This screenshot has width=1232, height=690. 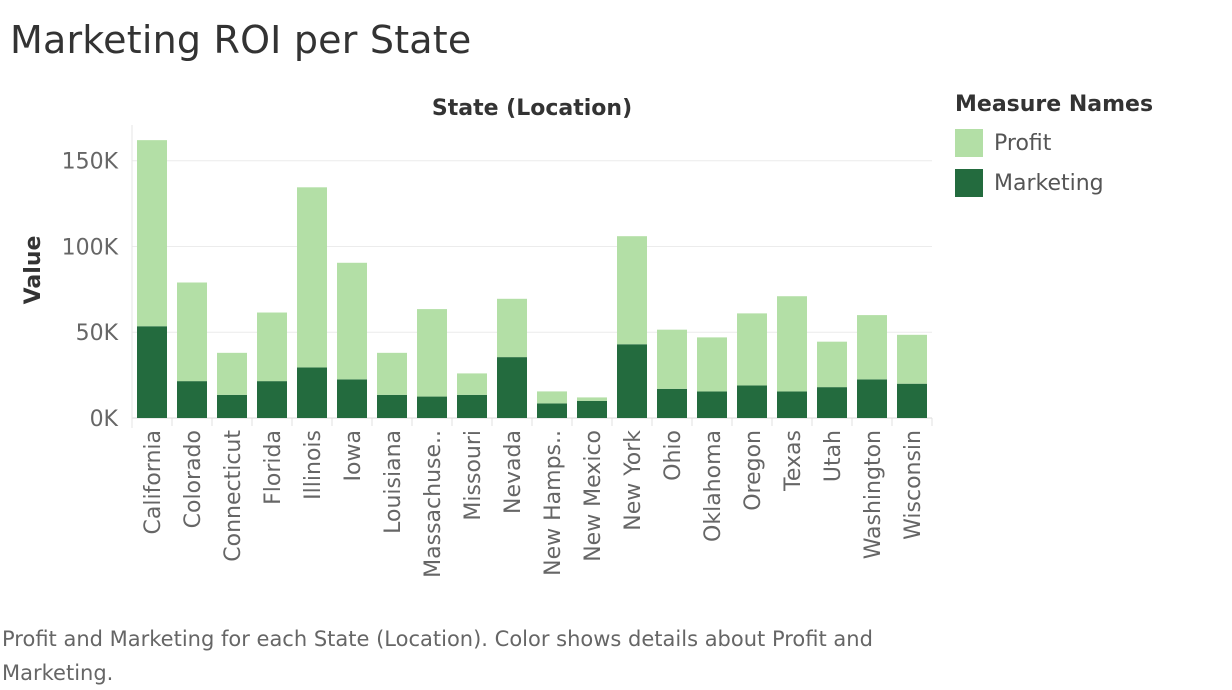 What do you see at coordinates (104, 419) in the screenshot?
I see `y-tick-label: 0K` at bounding box center [104, 419].